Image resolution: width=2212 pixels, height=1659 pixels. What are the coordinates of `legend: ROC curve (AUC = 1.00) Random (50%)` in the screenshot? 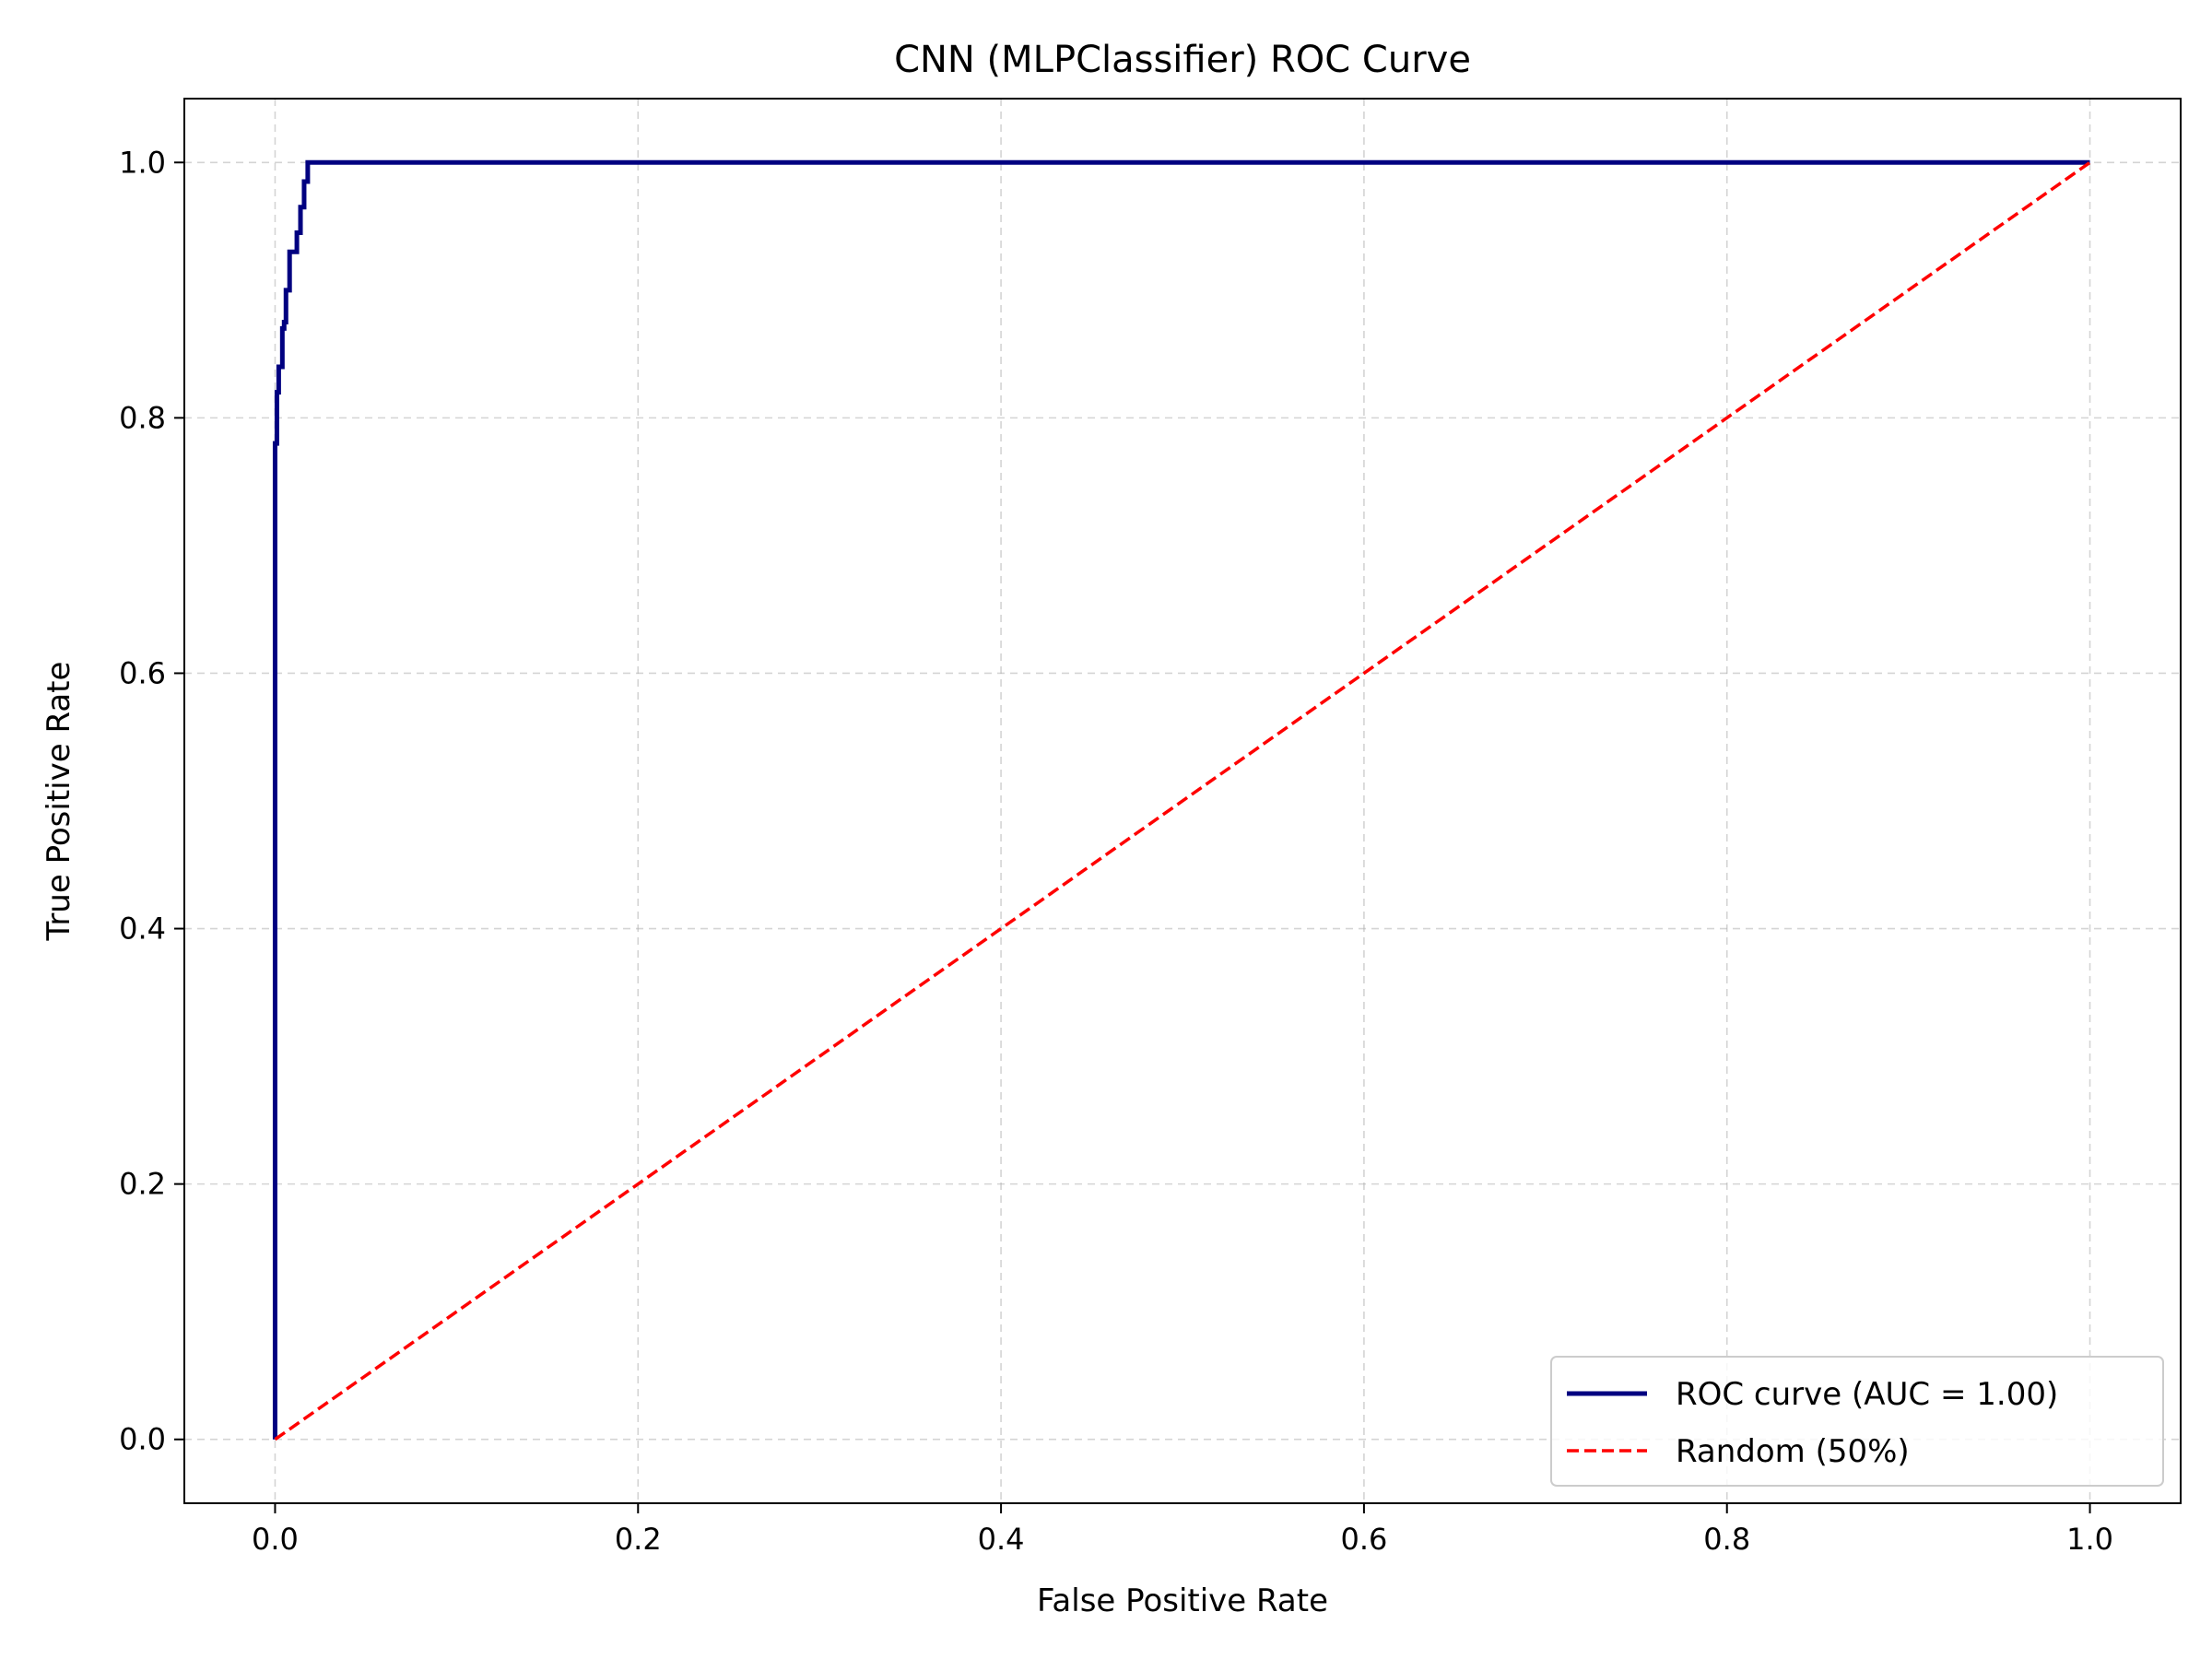 It's located at (1857, 1421).